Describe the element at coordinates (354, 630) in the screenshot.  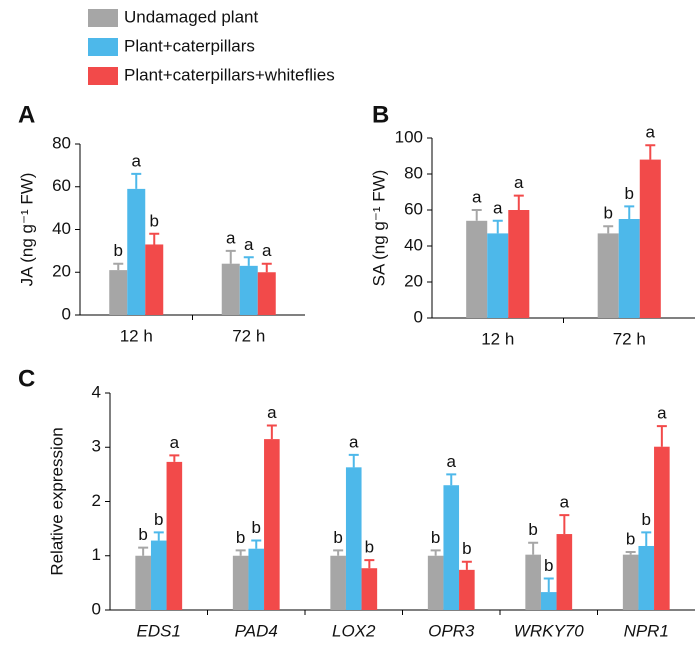
I see `x-tick-label: LOX2` at that location.